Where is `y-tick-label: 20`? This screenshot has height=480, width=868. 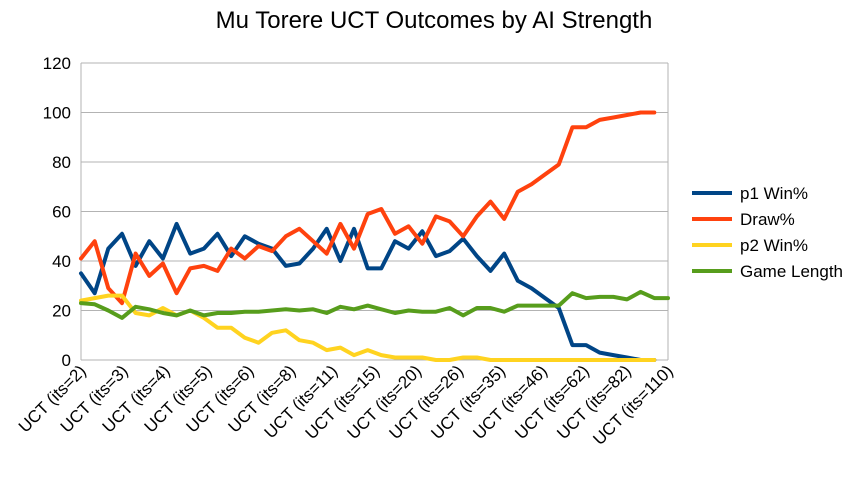 y-tick-label: 20 is located at coordinates (61, 311).